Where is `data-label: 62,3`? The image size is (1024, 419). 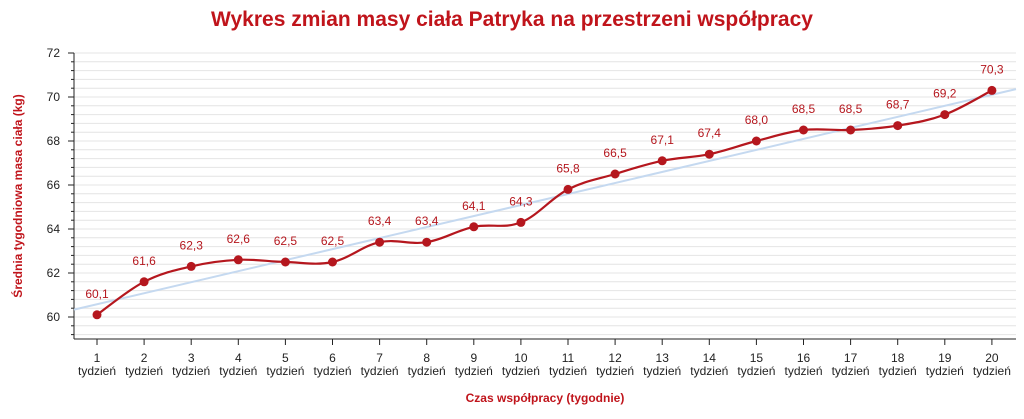
data-label: 62,3 is located at coordinates (192, 245).